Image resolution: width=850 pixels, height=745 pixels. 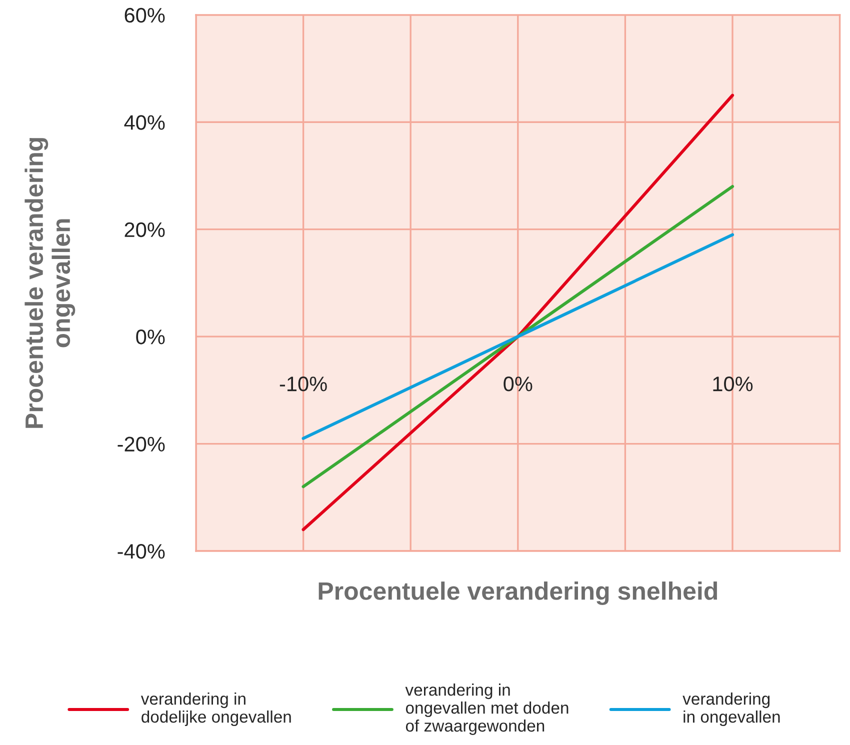 What do you see at coordinates (144, 122) in the screenshot?
I see `y-tick-label: 40%` at bounding box center [144, 122].